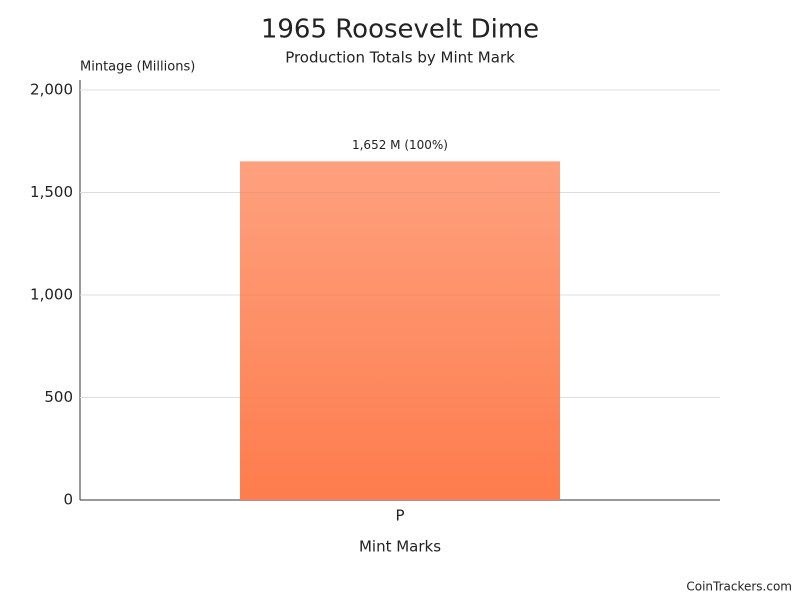 The width and height of the screenshot is (800, 600). I want to click on y-tick-label: 1,000, so click(51, 295).